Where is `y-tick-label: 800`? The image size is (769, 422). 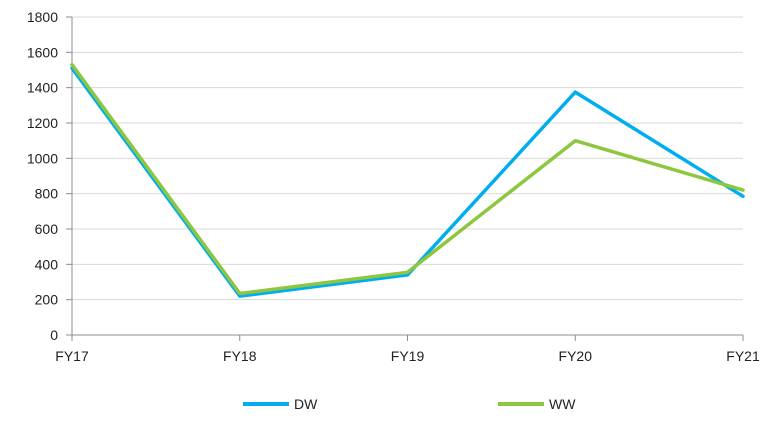 y-tick-label: 800 is located at coordinates (47, 194).